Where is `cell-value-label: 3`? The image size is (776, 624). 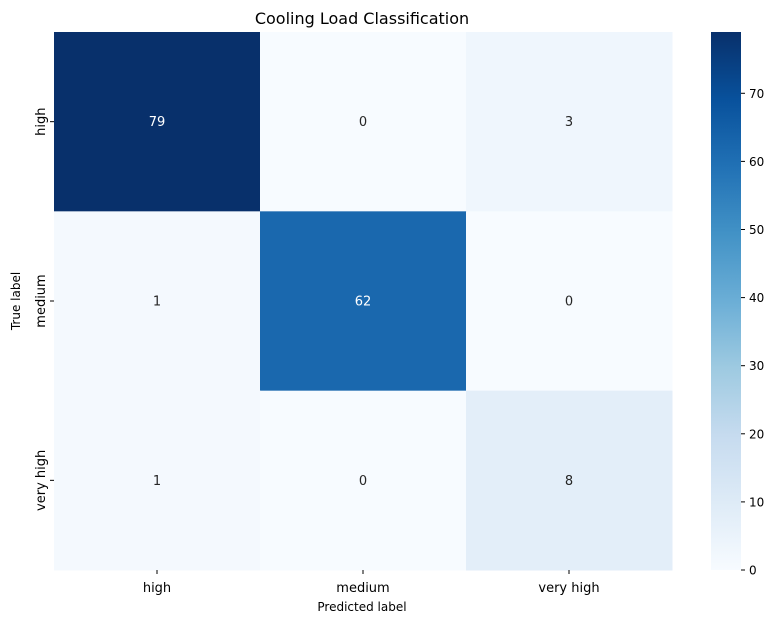
cell-value-label: 3 is located at coordinates (569, 122).